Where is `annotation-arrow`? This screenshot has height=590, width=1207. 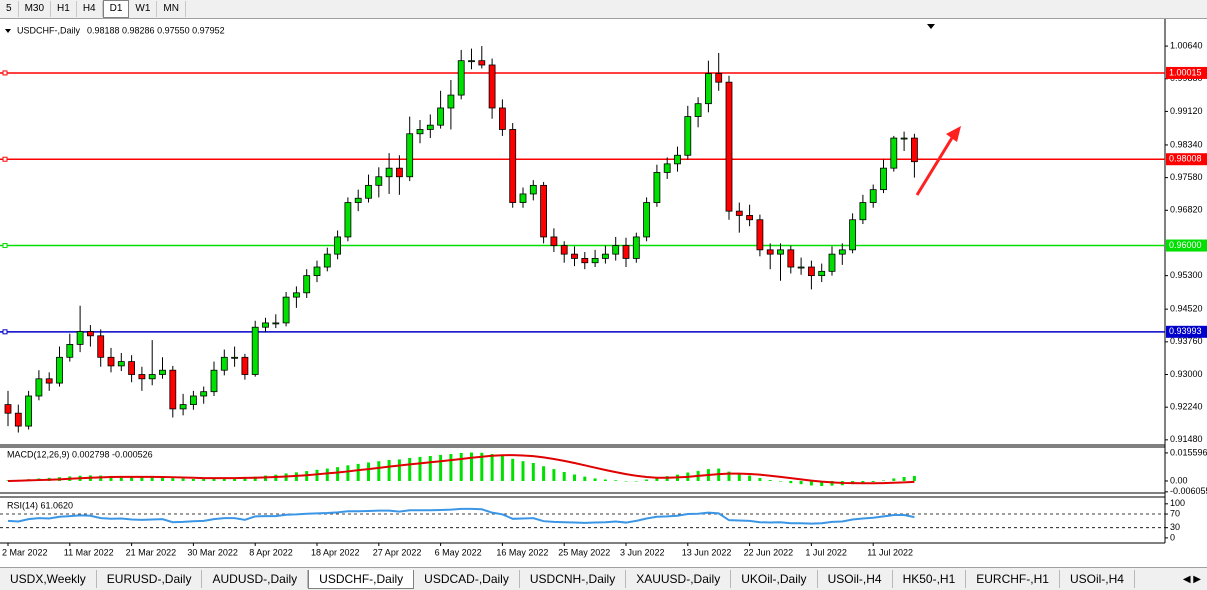
annotation-arrow is located at coordinates (936, 164).